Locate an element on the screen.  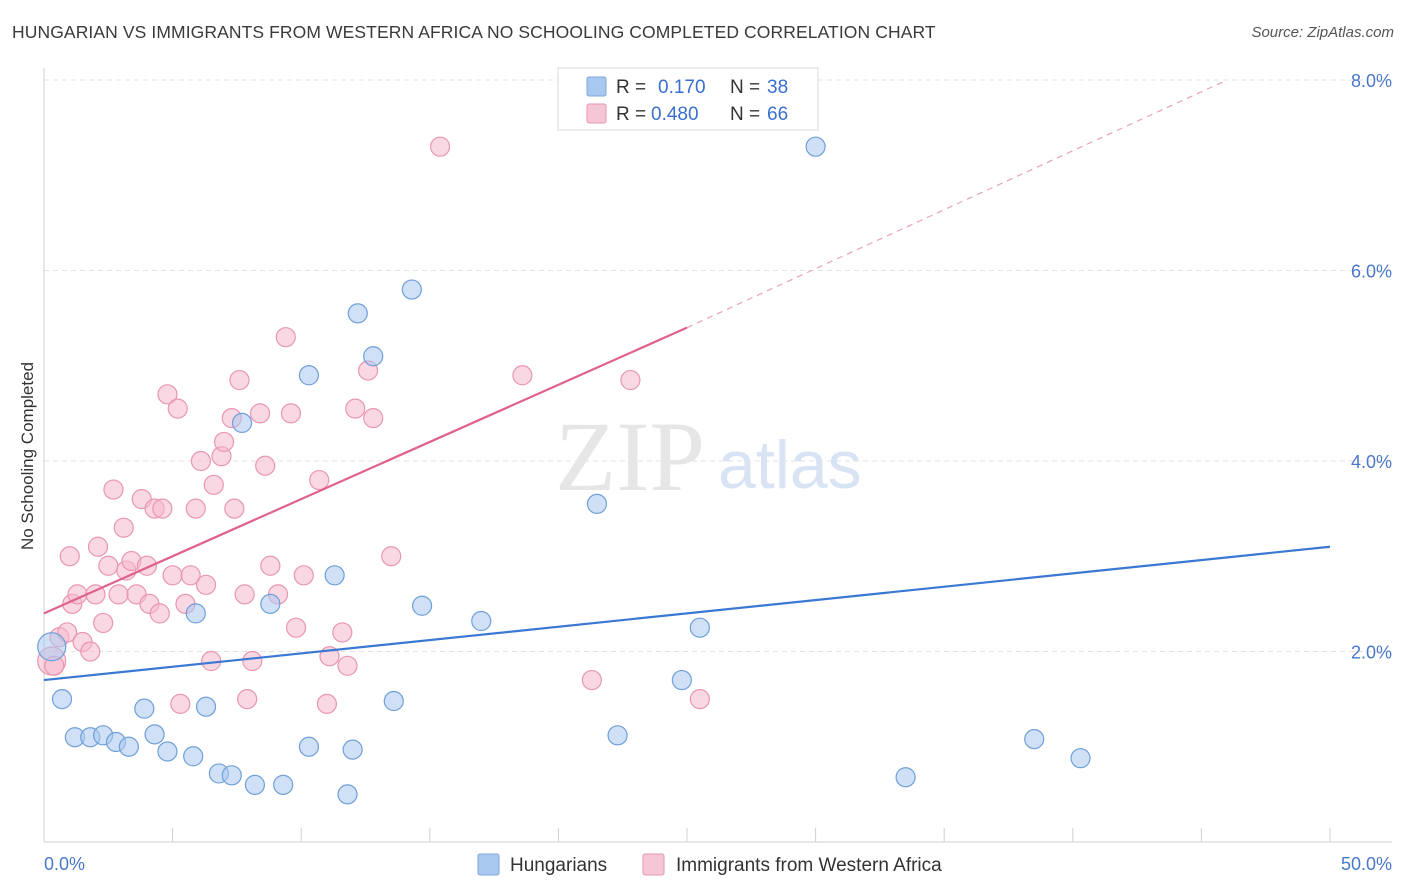
hungarians-trend-line is located at coordinates (687, 613).